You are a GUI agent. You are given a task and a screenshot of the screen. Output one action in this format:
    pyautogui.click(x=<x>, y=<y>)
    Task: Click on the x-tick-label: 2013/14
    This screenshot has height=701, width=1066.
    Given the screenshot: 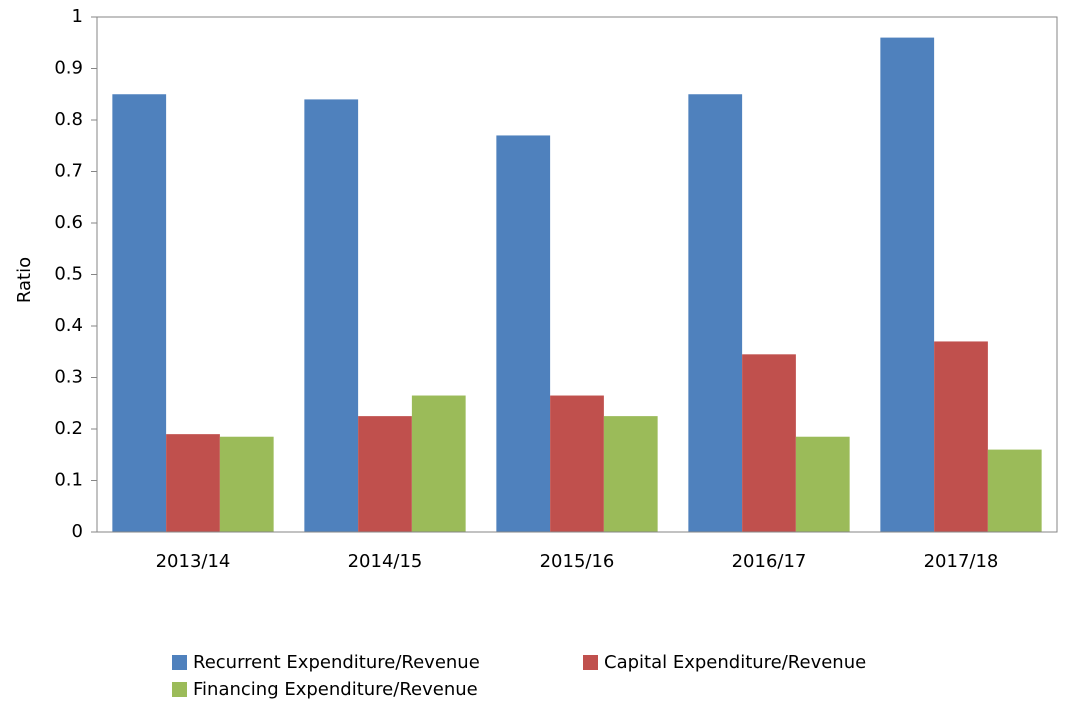 What is the action you would take?
    pyautogui.click(x=193, y=561)
    